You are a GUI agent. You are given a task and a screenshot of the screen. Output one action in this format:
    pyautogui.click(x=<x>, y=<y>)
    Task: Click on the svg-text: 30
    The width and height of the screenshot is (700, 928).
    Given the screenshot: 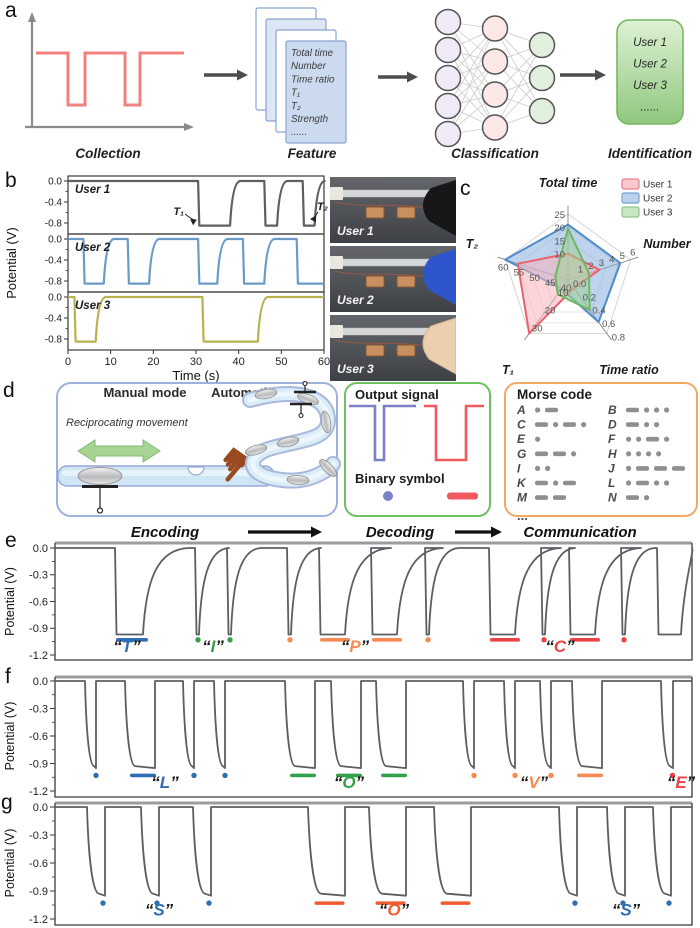 What is the action you would take?
    pyautogui.click(x=537, y=328)
    